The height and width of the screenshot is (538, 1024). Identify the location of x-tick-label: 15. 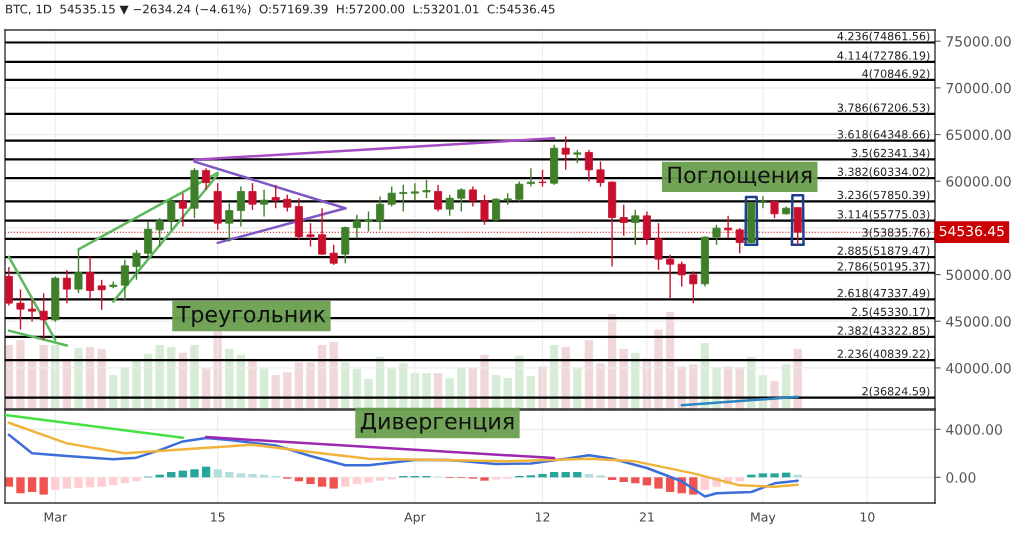
(218, 517).